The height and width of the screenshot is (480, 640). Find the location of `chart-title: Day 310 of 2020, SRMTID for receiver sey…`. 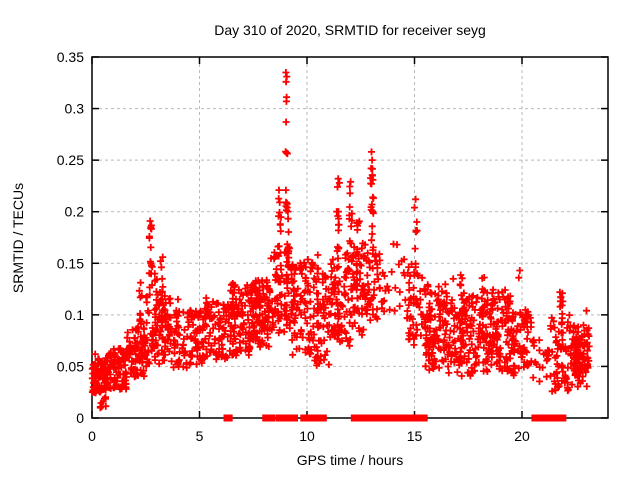

chart-title: Day 310 of 2020, SRMTID for receiver sey… is located at coordinates (350, 30).